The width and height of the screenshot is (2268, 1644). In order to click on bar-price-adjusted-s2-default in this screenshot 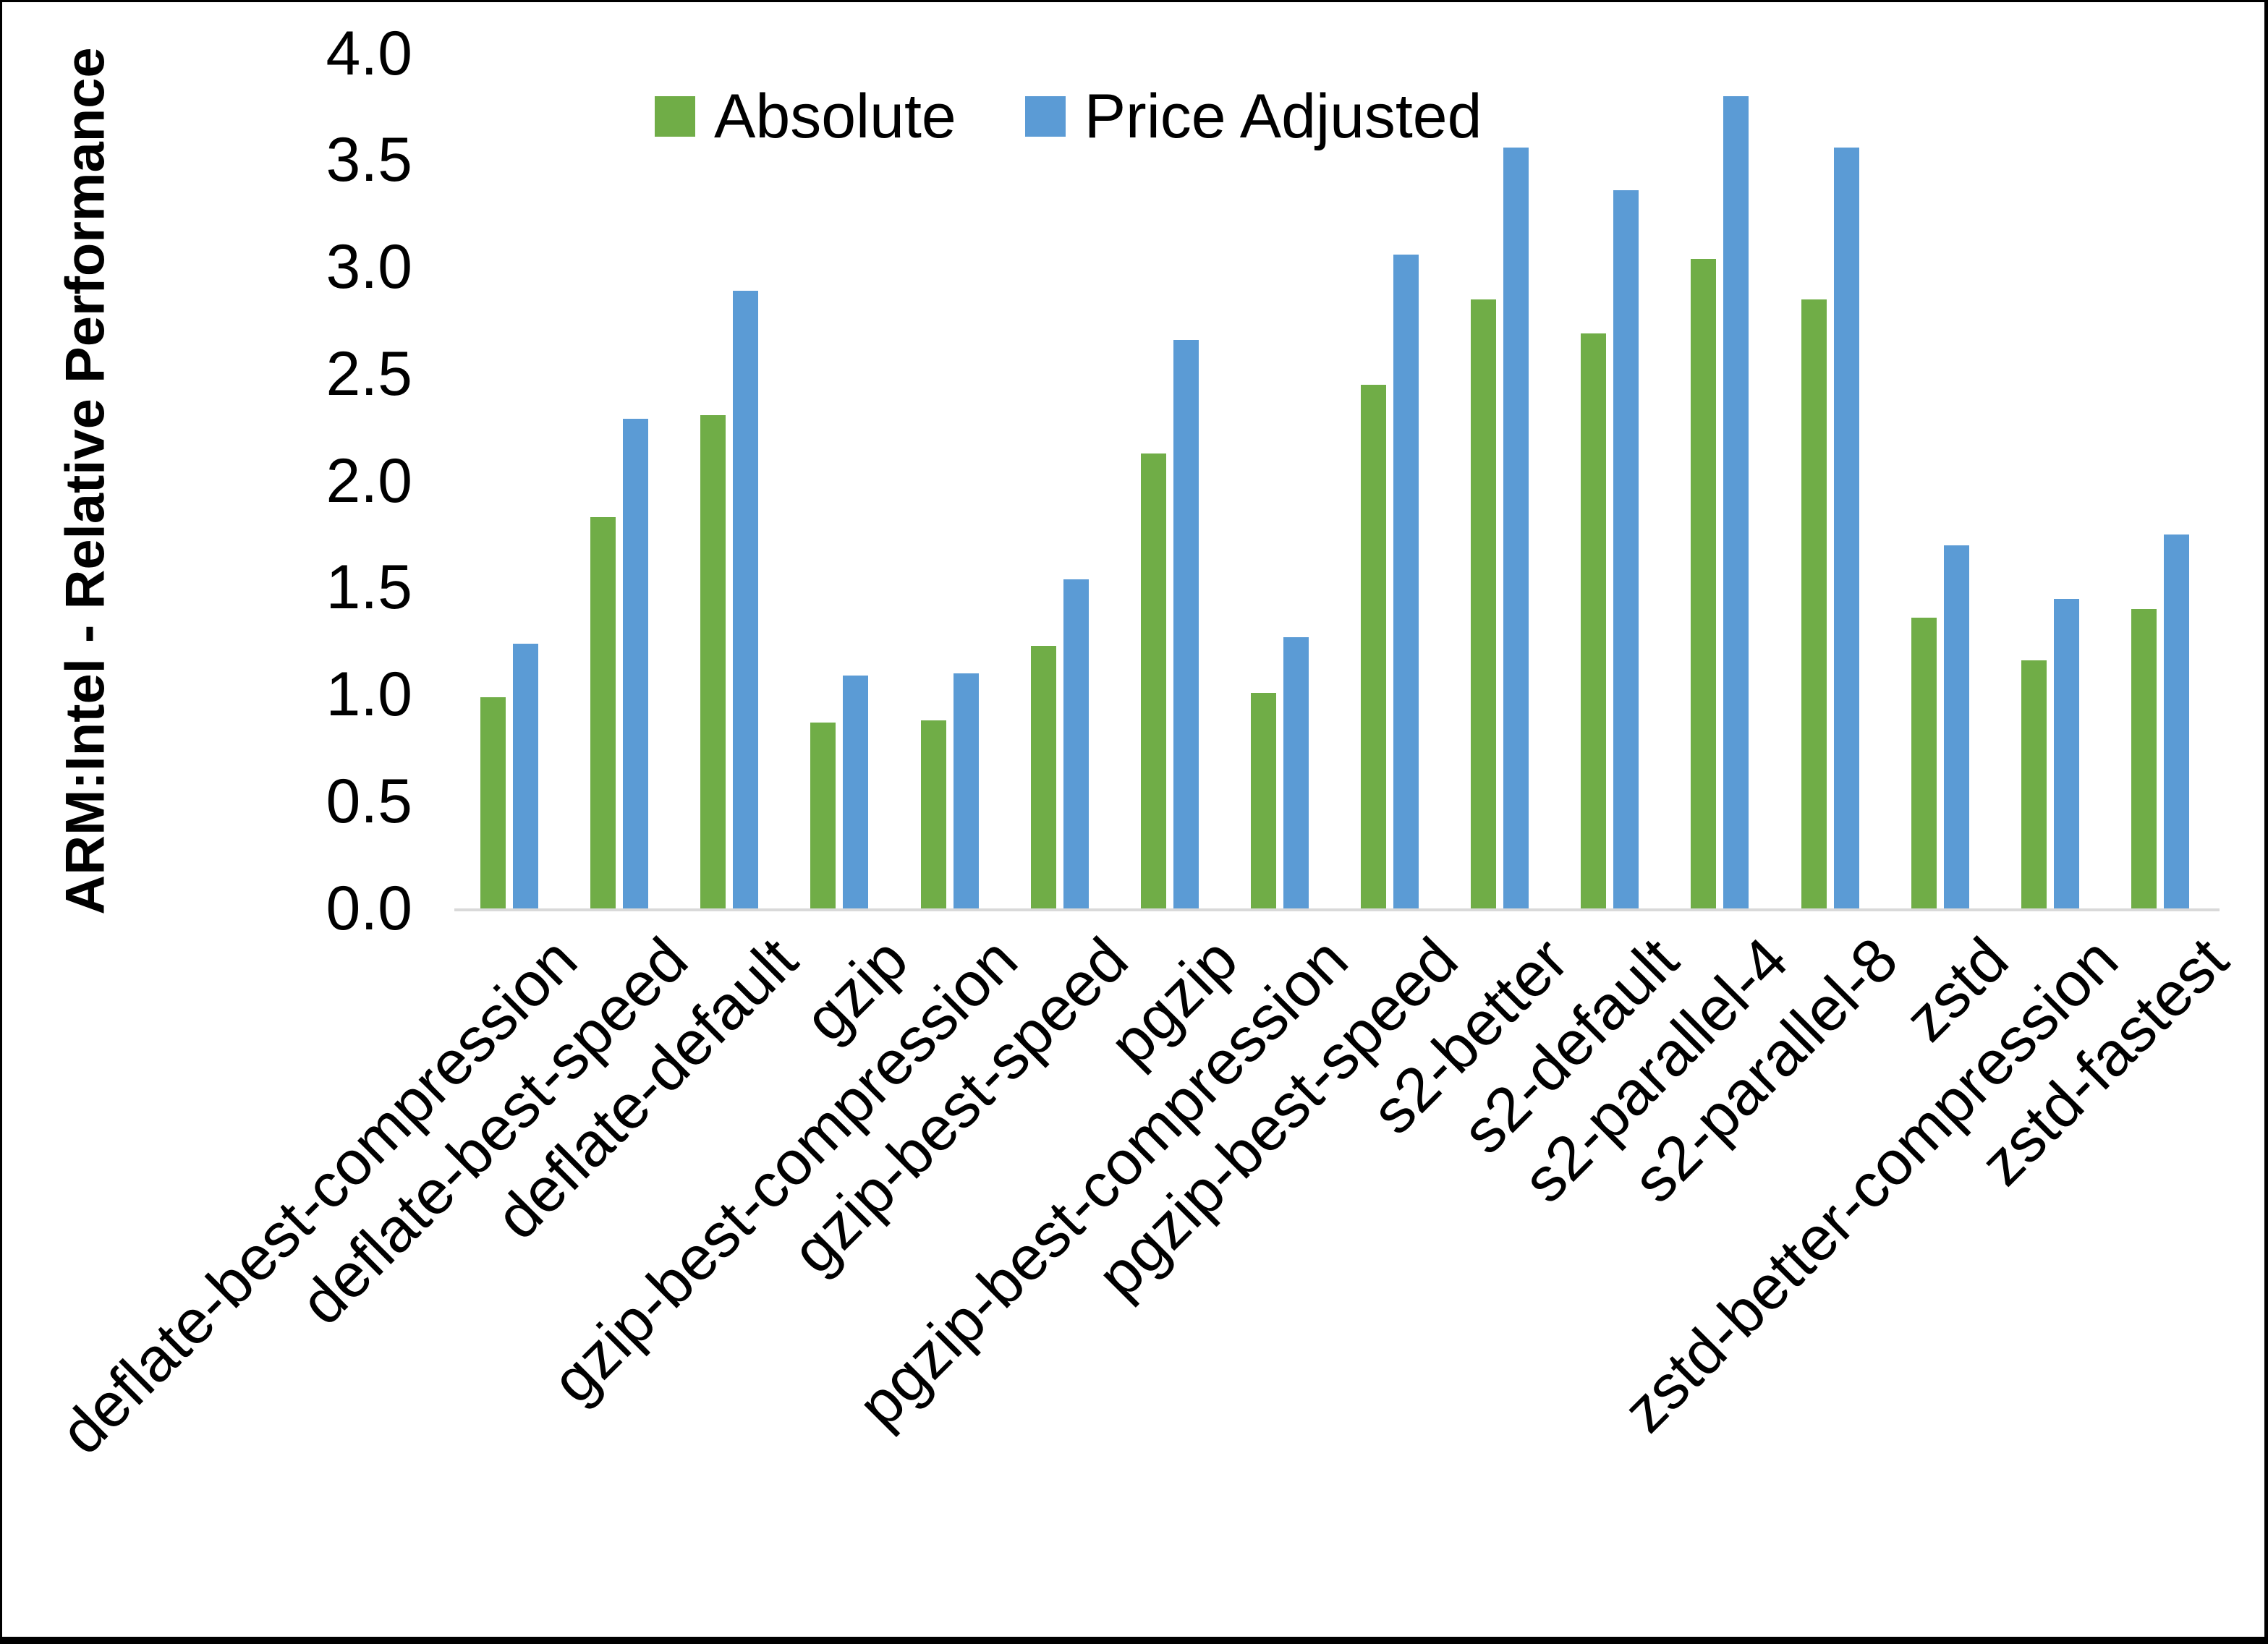, I will do `click(1626, 550)`.